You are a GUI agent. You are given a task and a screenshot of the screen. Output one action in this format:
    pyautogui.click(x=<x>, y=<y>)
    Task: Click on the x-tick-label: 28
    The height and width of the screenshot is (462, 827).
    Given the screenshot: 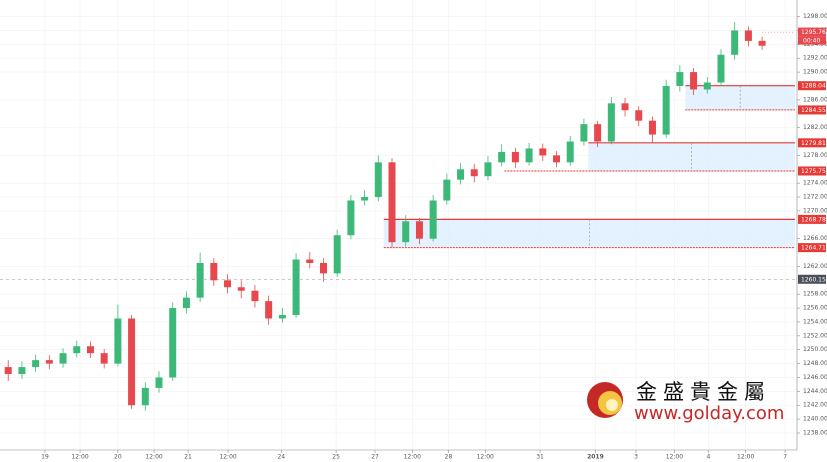 What is the action you would take?
    pyautogui.click(x=449, y=457)
    